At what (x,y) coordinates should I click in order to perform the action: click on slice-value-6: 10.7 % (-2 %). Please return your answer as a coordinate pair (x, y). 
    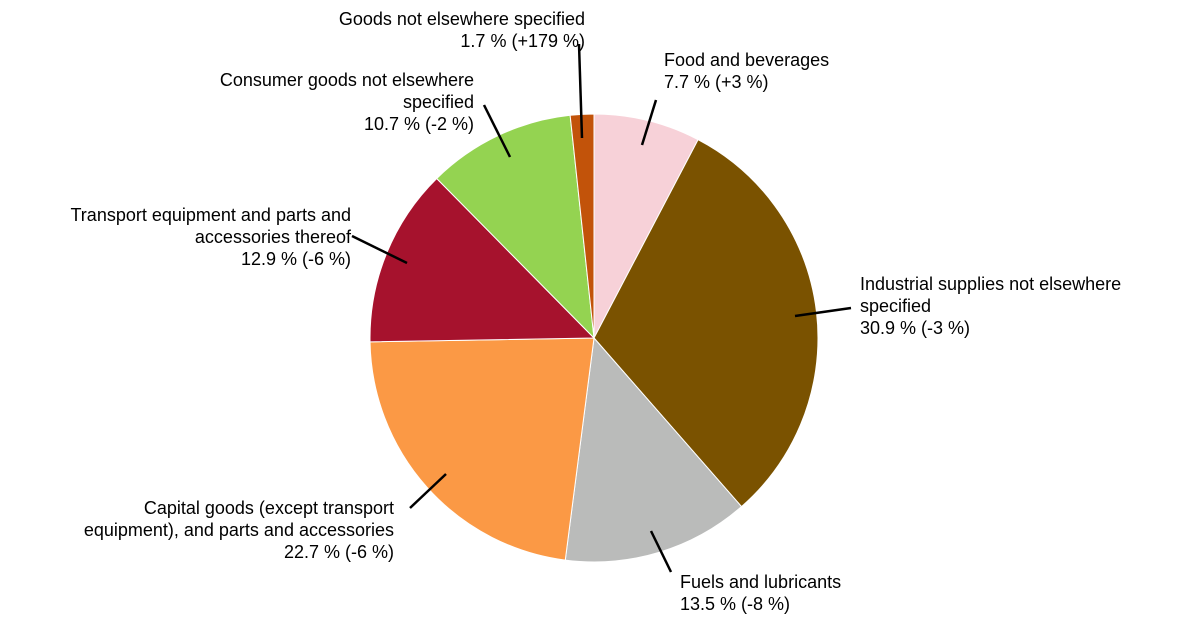
    Looking at the image, I should click on (419, 124).